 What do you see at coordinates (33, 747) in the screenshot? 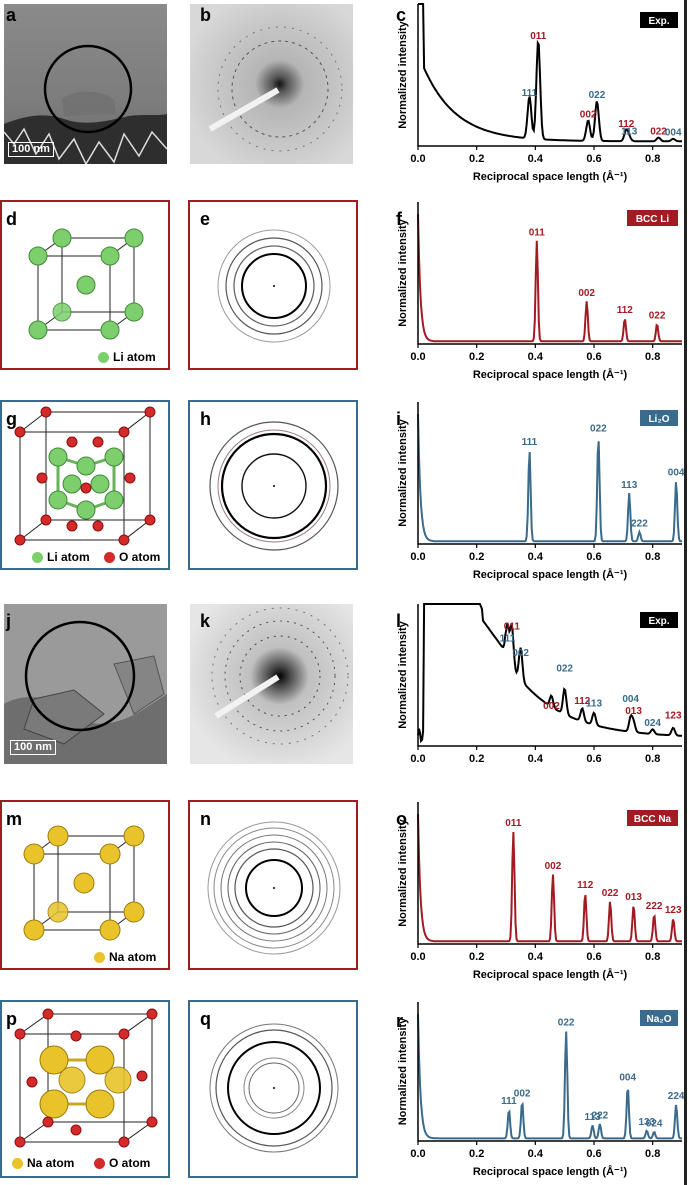
I see `scale-bar-j: 100 nm` at bounding box center [33, 747].